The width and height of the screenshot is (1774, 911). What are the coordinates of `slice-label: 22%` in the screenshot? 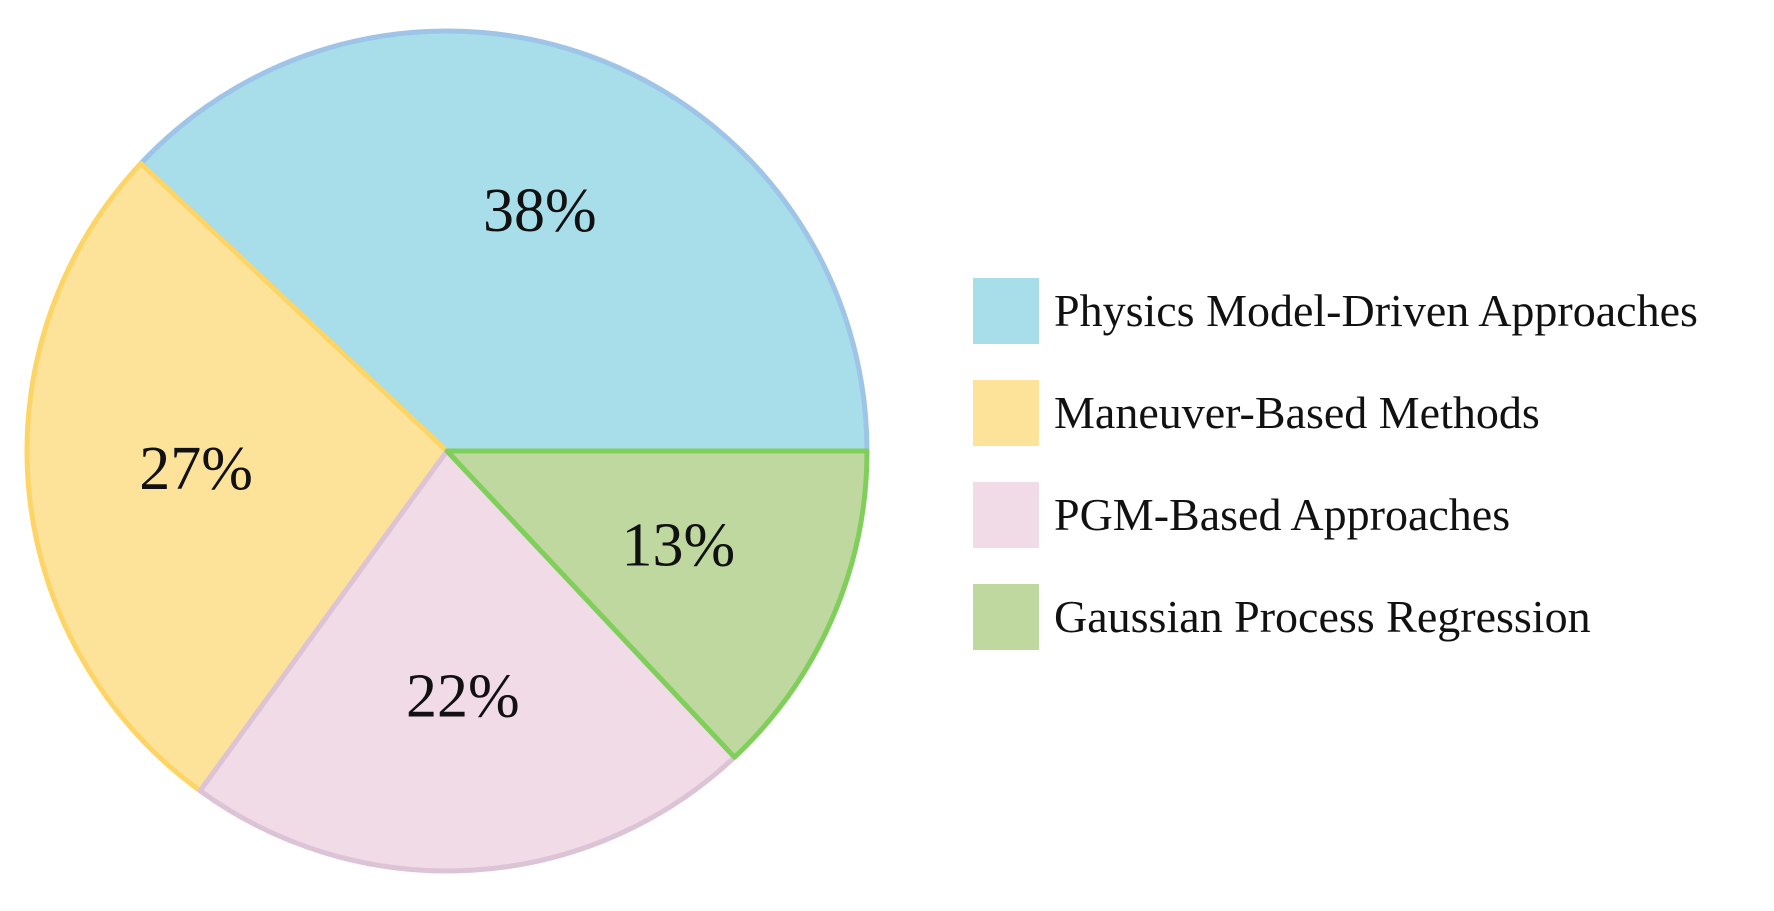 It's located at (463, 697).